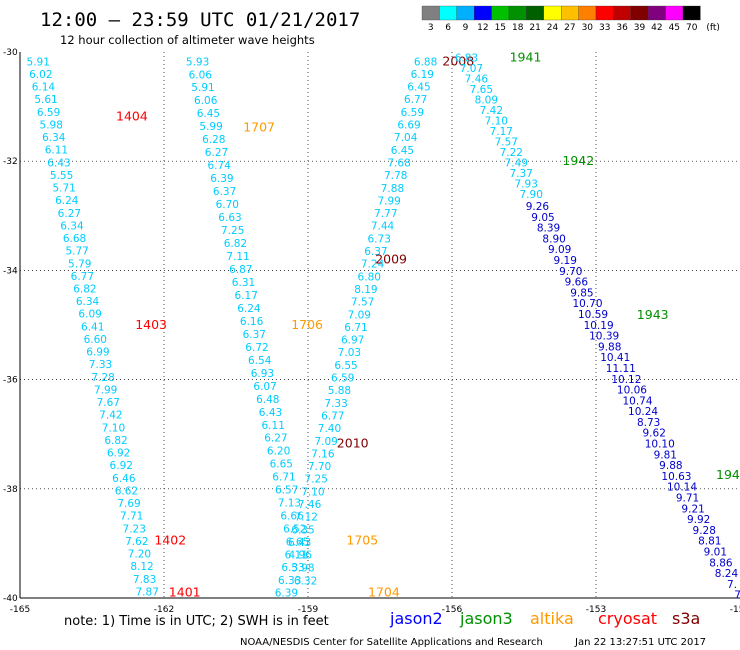 The height and width of the screenshot is (650, 740). I want to click on wave-height-value: 7.62, so click(136, 542).